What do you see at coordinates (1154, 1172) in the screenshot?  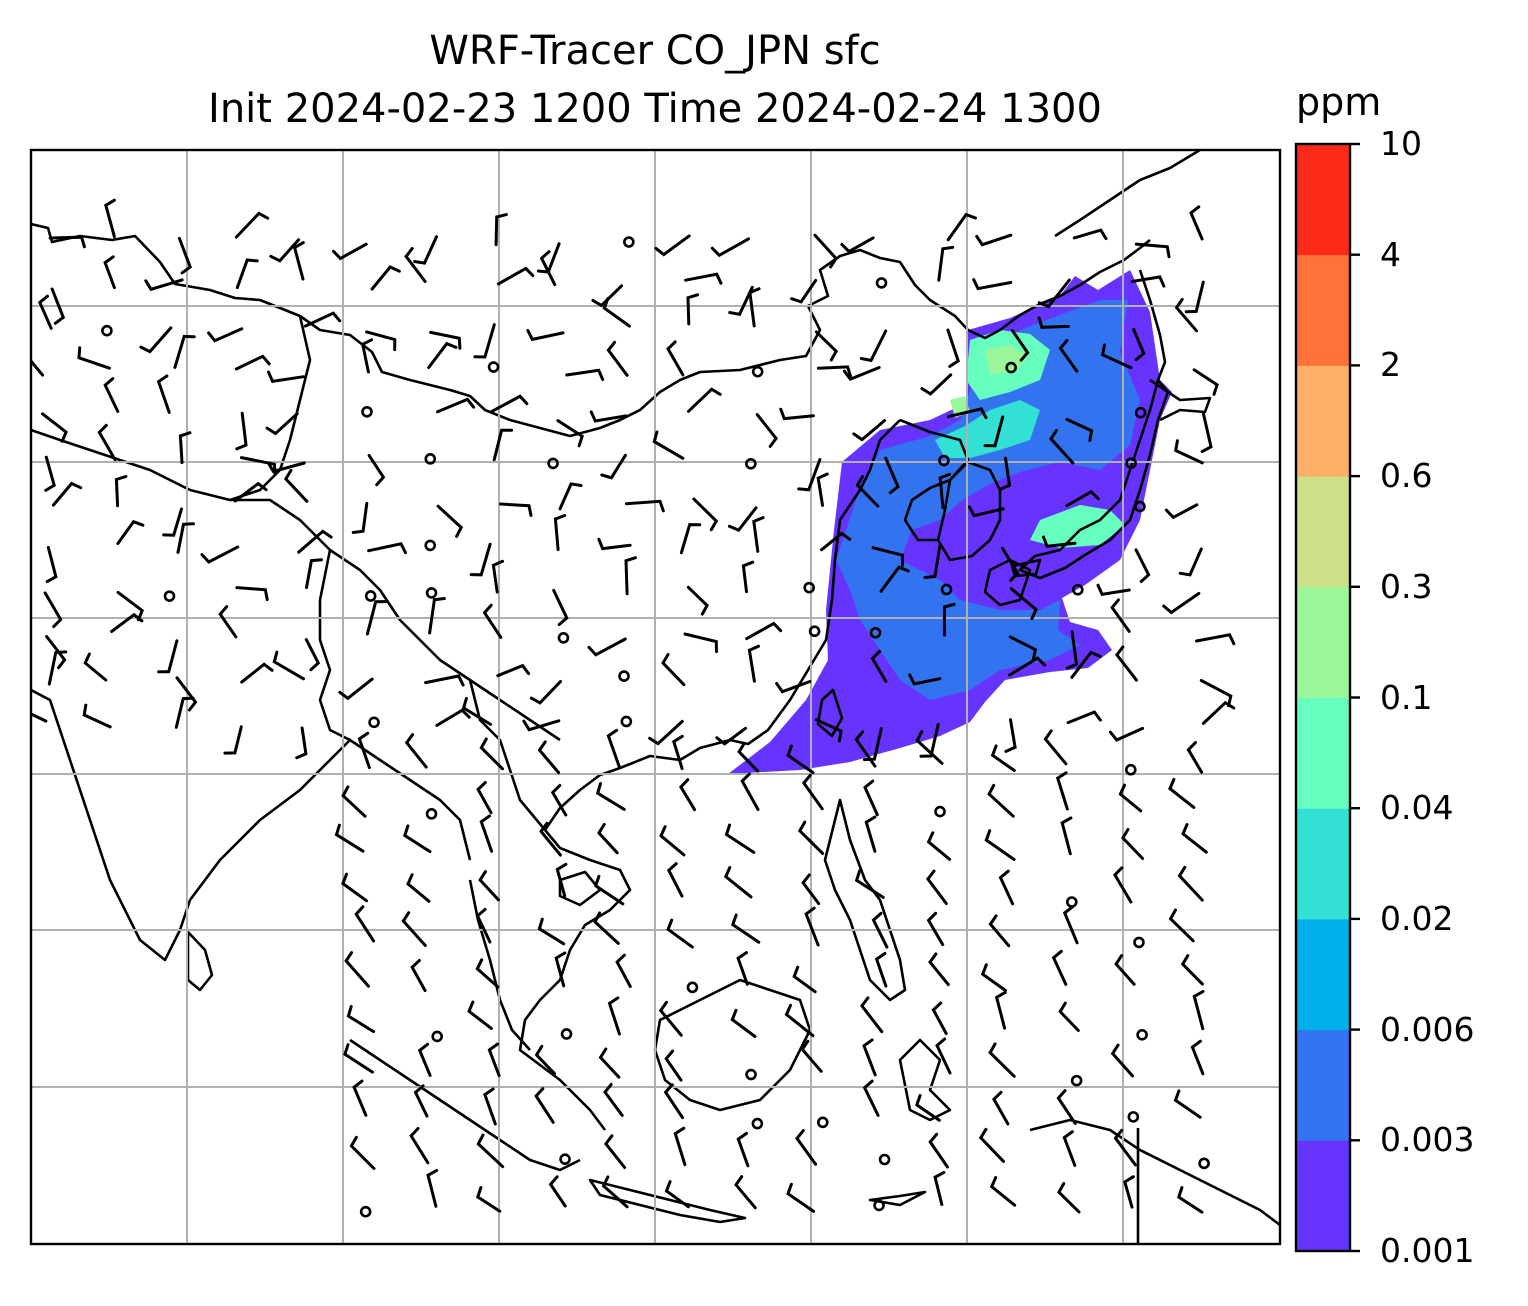 I see `new-guinea` at bounding box center [1154, 1172].